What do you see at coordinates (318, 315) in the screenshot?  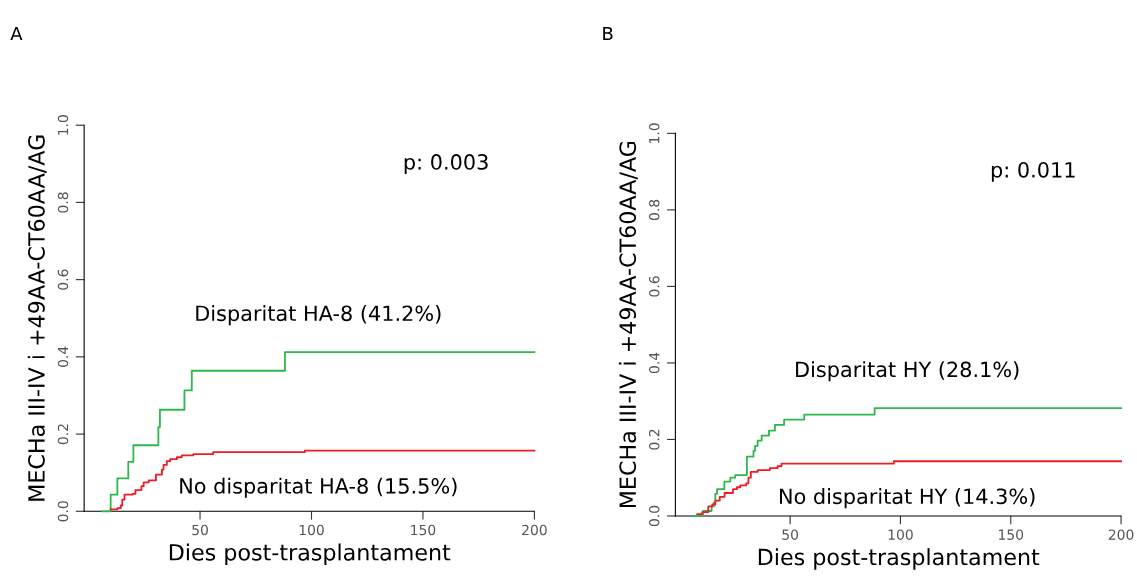 I see `series-label: Disparitat HA-8 (41.2%)` at bounding box center [318, 315].